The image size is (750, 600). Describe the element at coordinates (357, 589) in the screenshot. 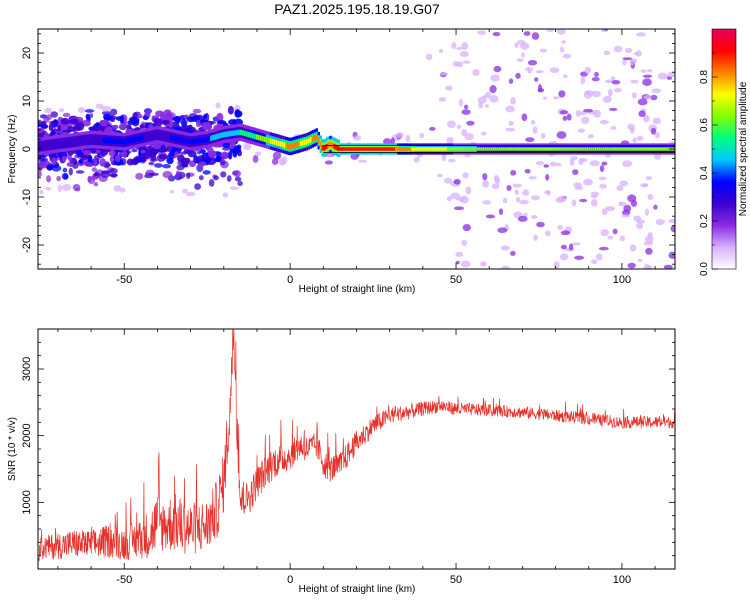

I see `snr-x-label: Height of straight line (km)` at that location.